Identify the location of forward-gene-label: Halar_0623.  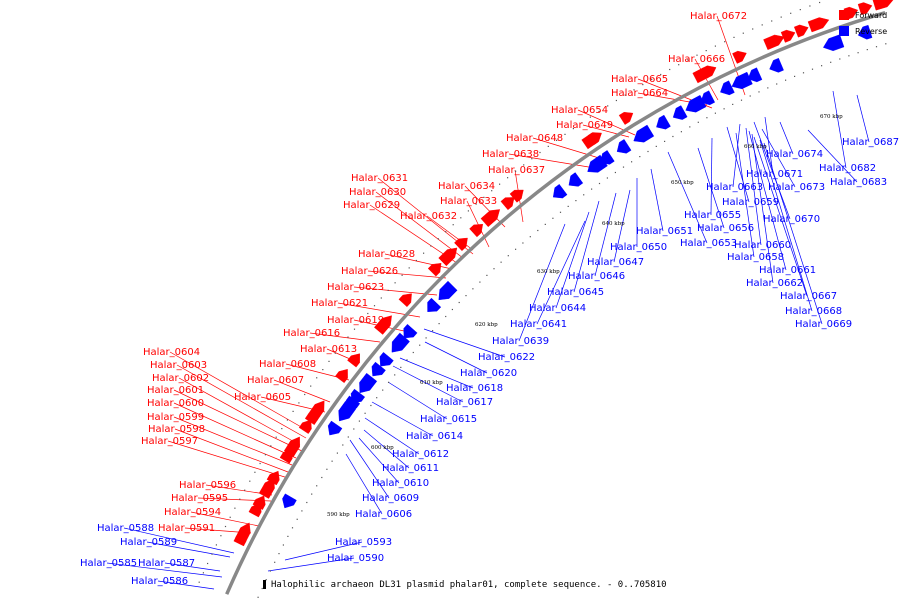
(355, 287).